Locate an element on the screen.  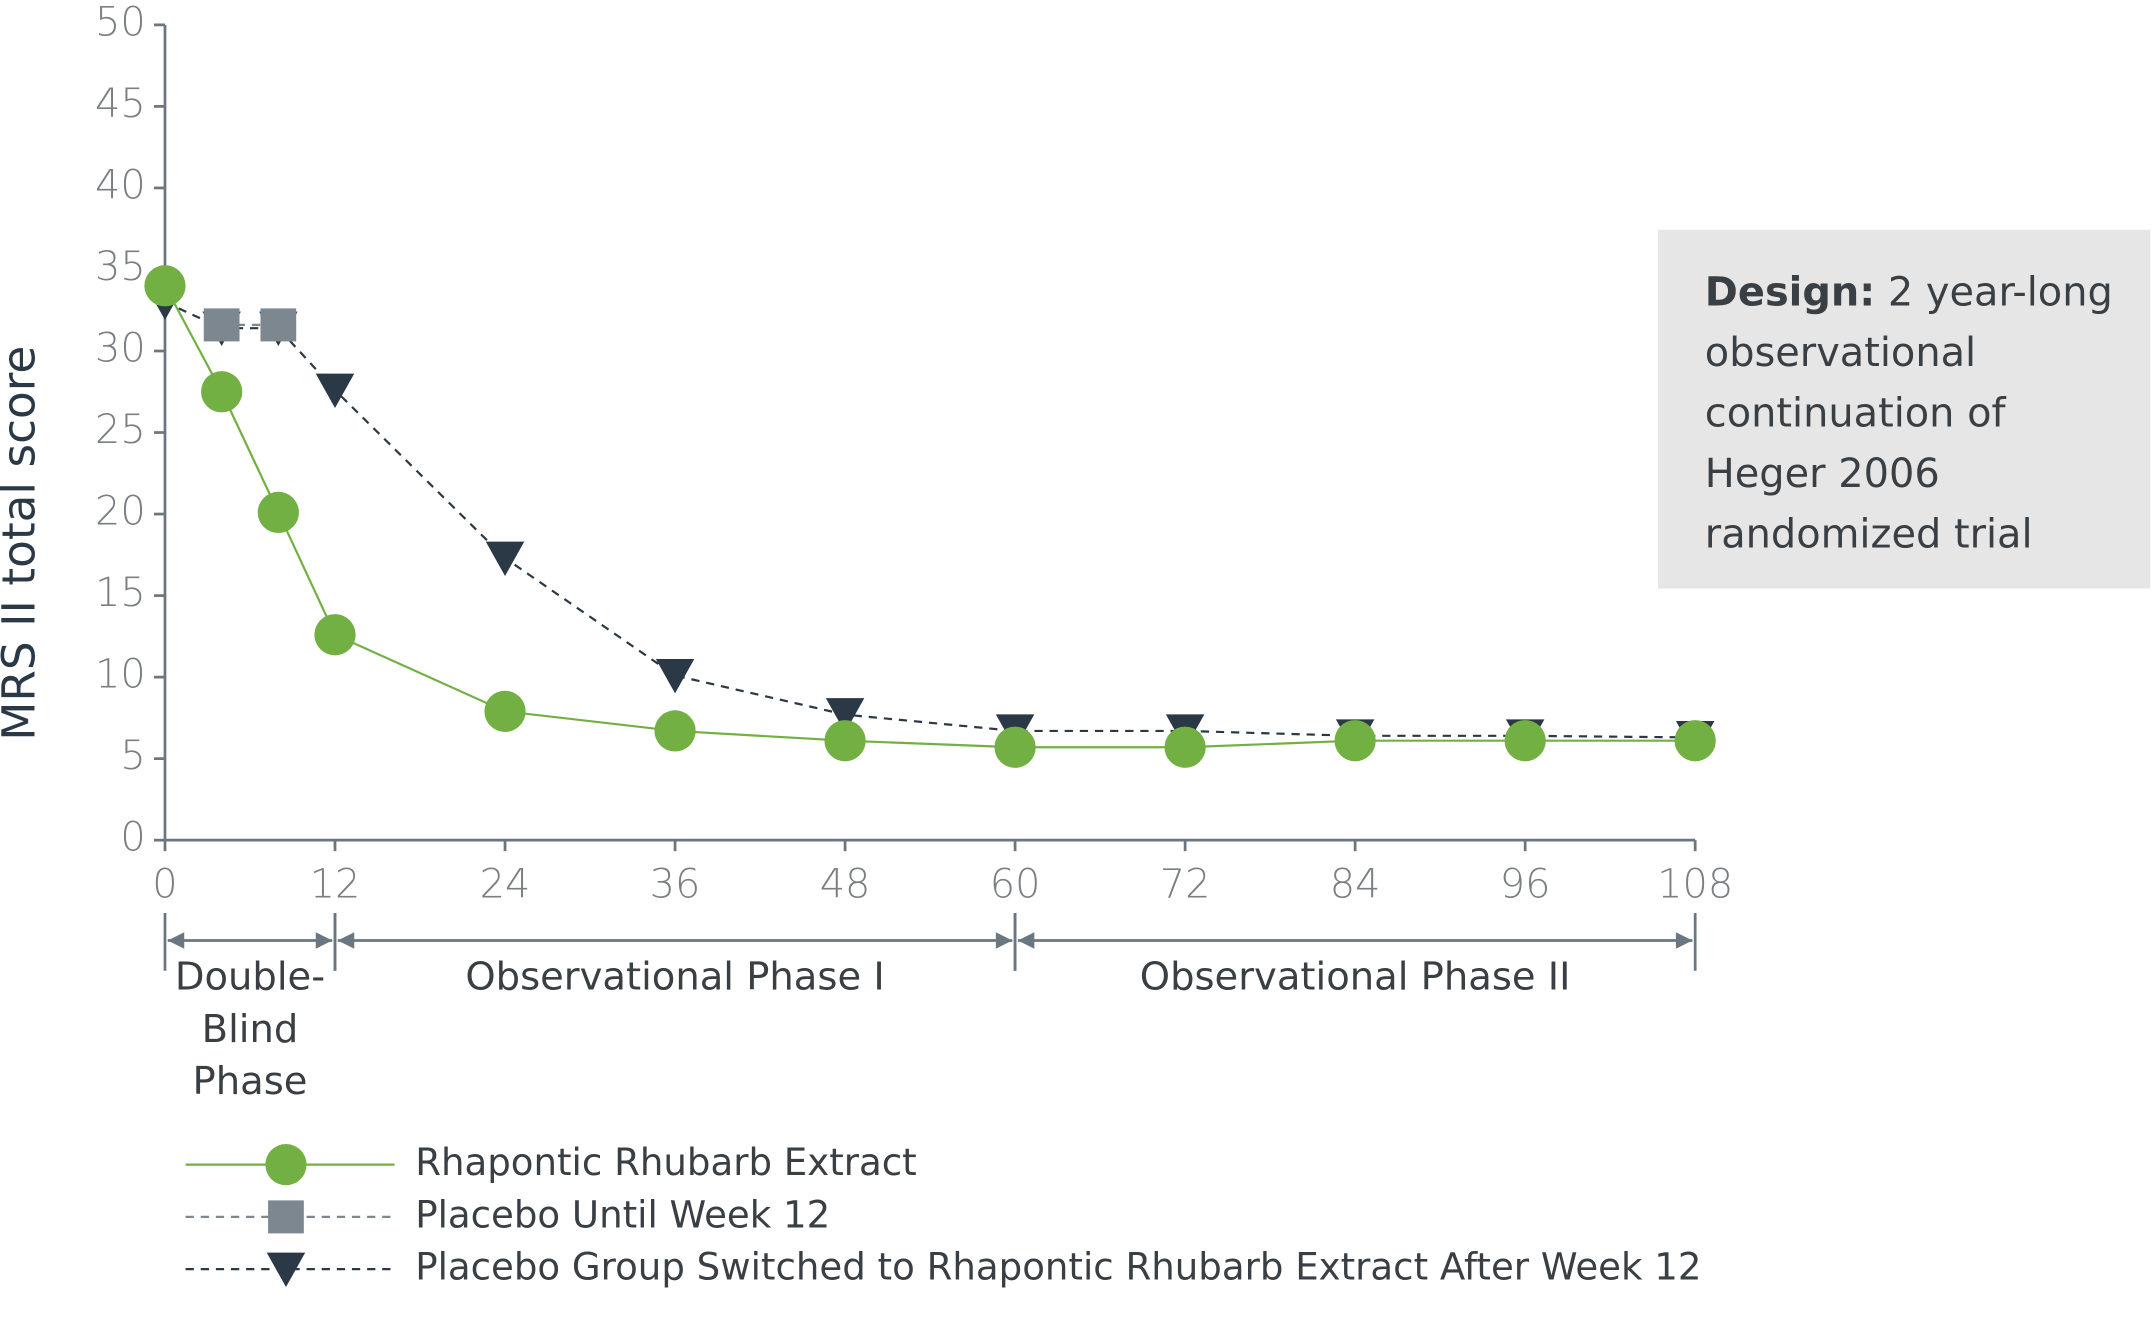
legend-label: Rhapontic Rhubarb Extract is located at coordinates (666, 1162).